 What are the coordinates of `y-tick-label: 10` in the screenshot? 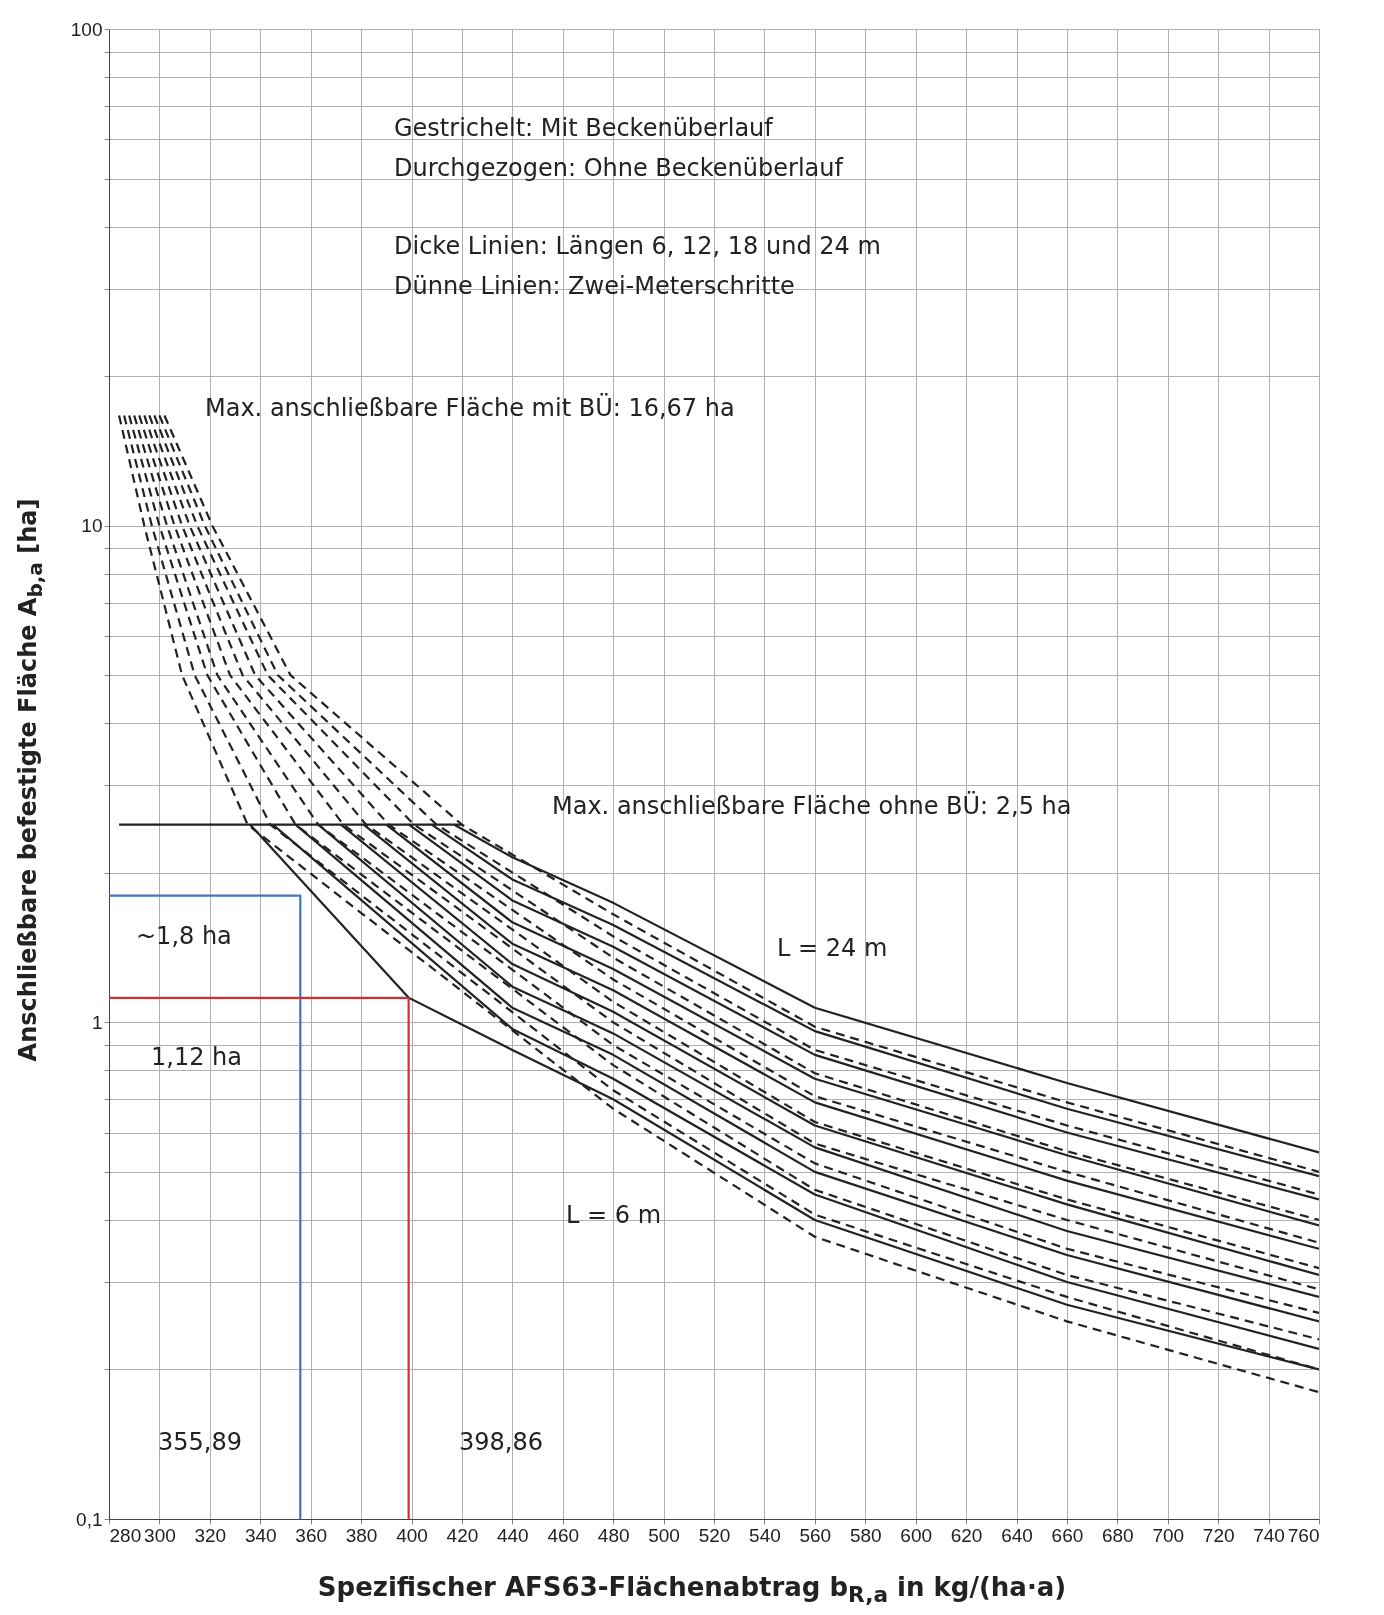 It's located at (92, 526).